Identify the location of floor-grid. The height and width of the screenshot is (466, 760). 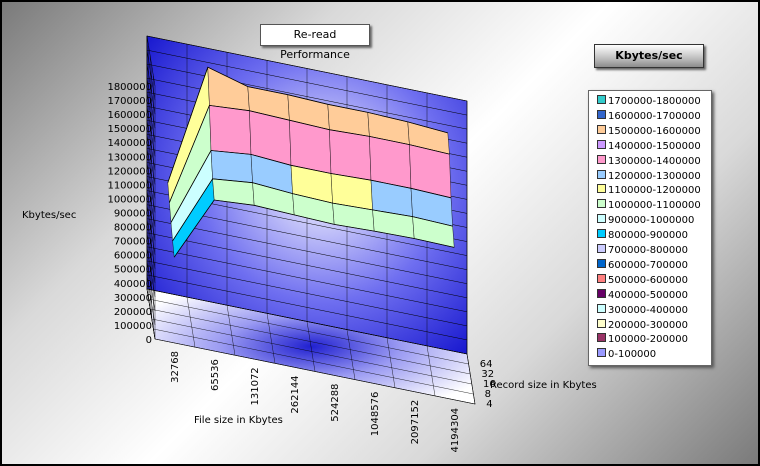
(311, 346).